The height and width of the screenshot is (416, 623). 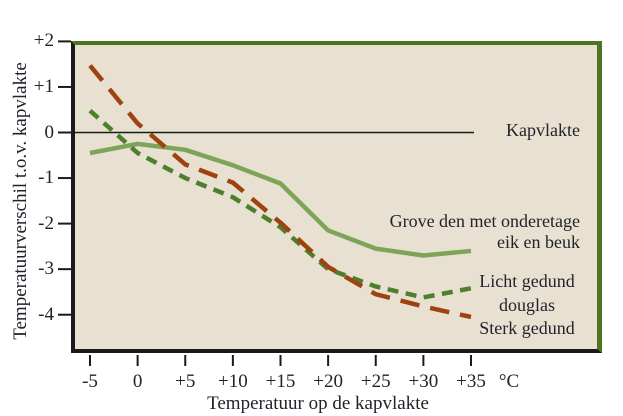 What do you see at coordinates (470, 232) in the screenshot?
I see `series-label-grove-den: Grove den met onderetage eik en beuk` at bounding box center [470, 232].